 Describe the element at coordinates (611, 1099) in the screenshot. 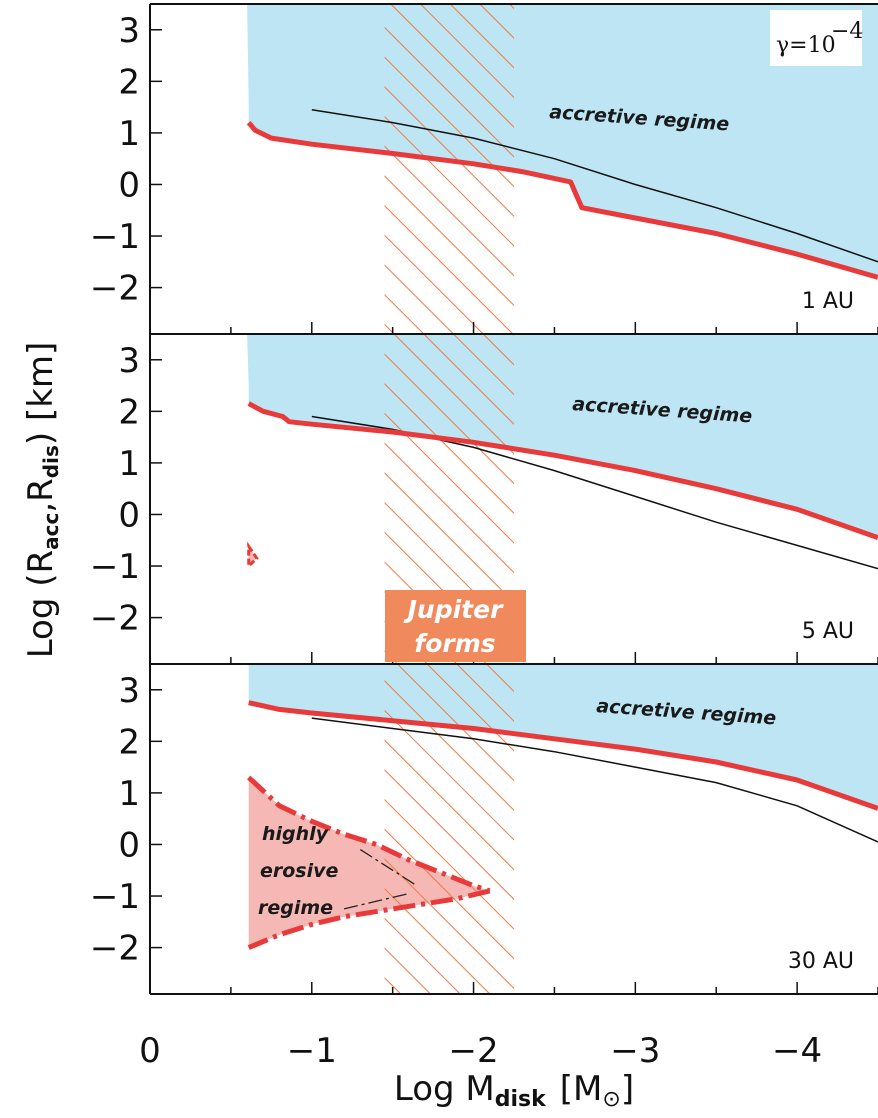

I see `sun-symbol: ⊙` at that location.